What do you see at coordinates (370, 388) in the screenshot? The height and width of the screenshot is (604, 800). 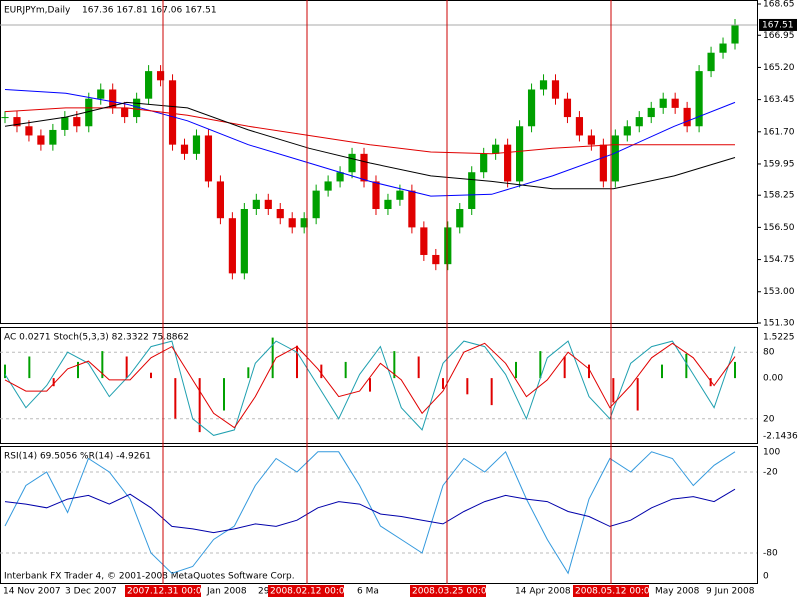 I see `stoch-main` at bounding box center [370, 388].